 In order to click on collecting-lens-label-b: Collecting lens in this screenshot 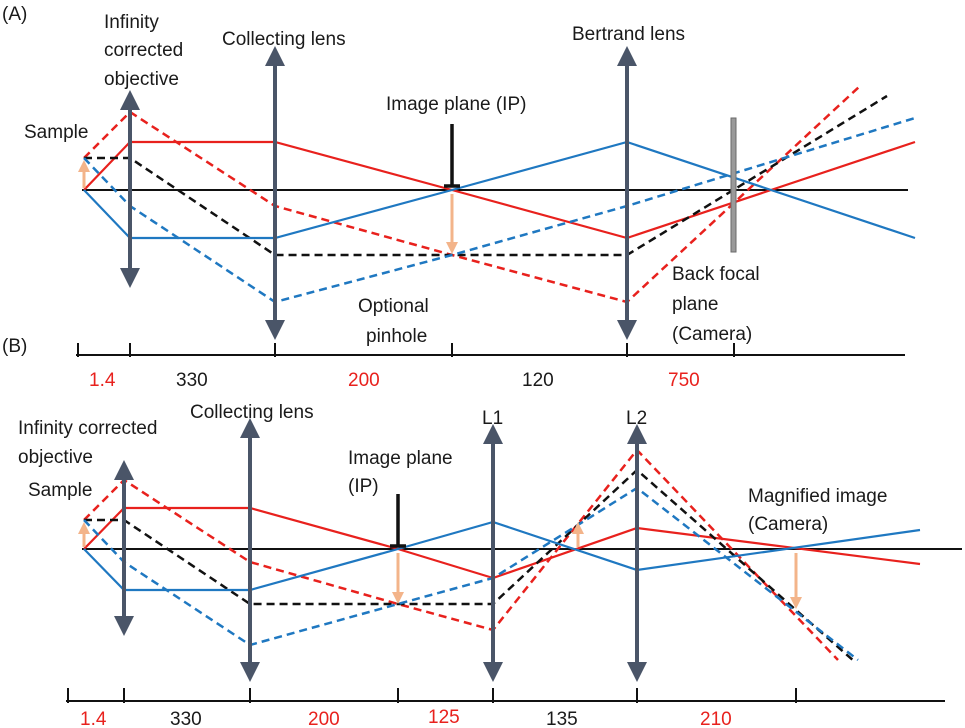, I will do `click(252, 412)`.